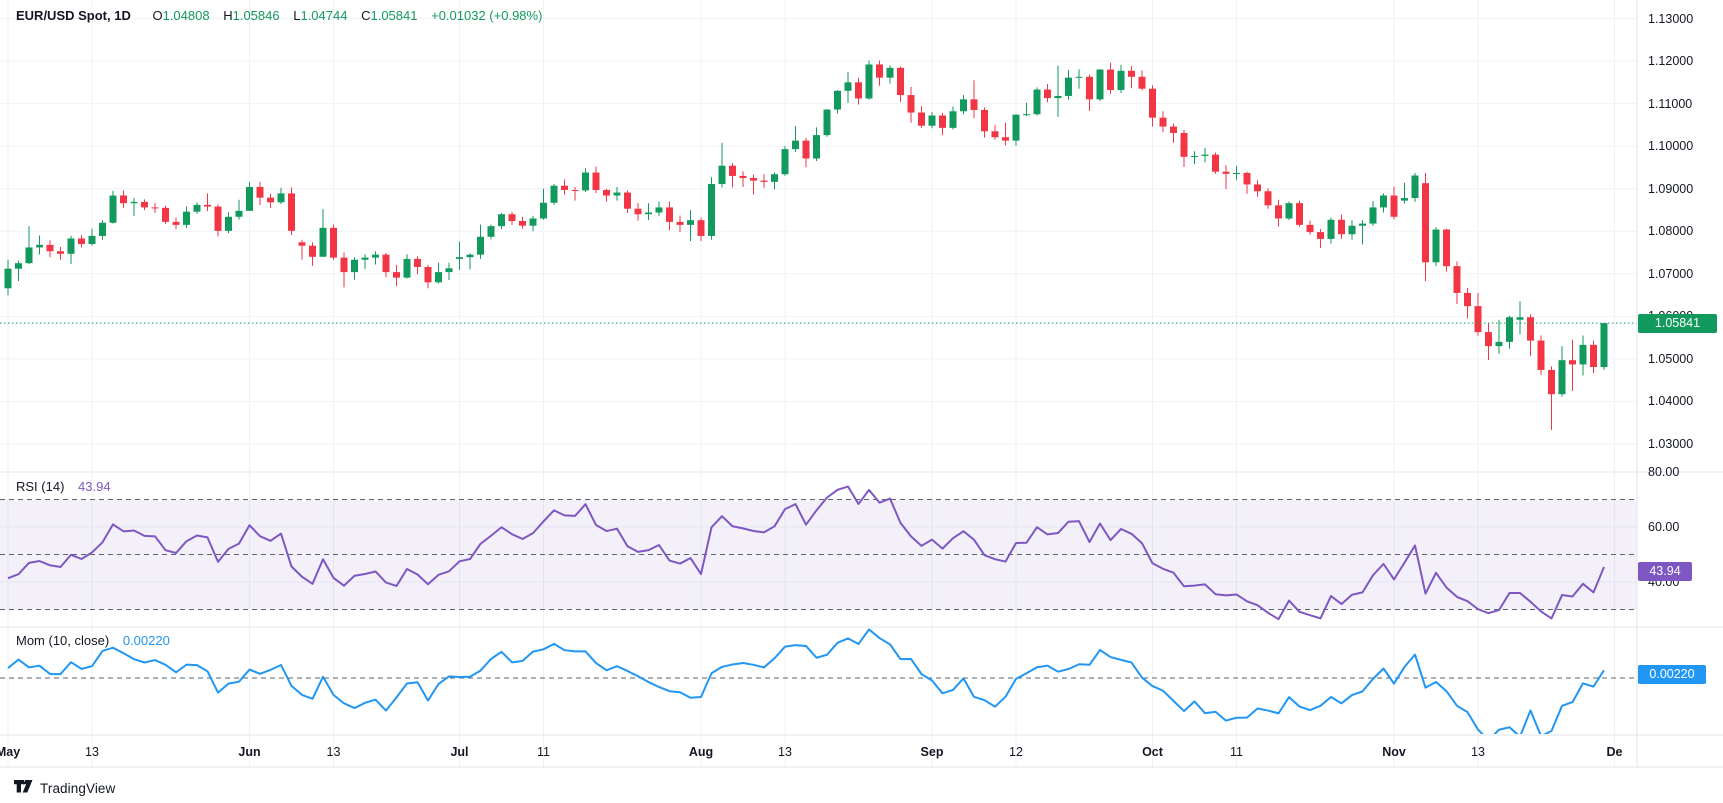 The image size is (1723, 803). What do you see at coordinates (806, 684) in the screenshot?
I see `momentum-line` at bounding box center [806, 684].